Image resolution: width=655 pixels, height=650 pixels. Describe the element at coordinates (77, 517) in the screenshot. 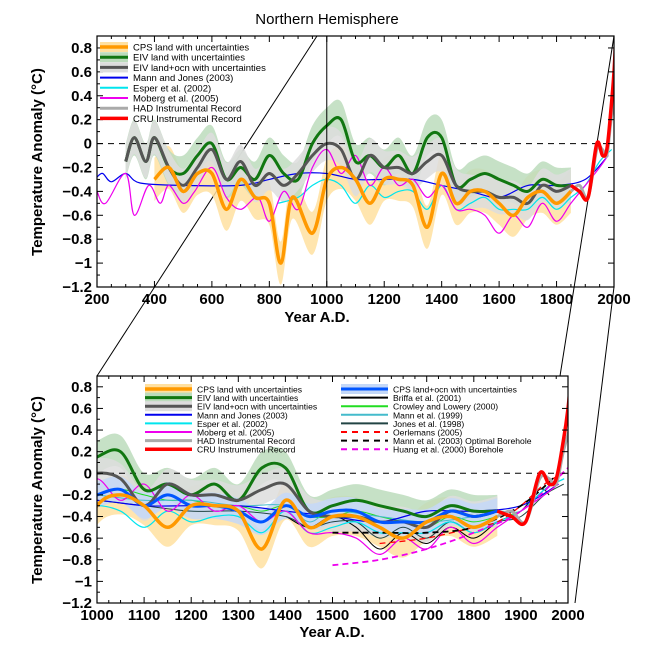

I see `bottom-y-tick-label: −0.4` at that location.